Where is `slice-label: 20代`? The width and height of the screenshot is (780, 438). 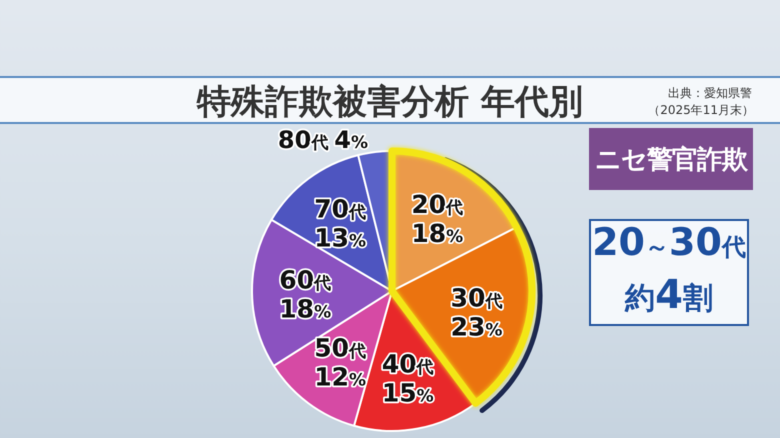 slice-label: 20代 is located at coordinates (437, 204).